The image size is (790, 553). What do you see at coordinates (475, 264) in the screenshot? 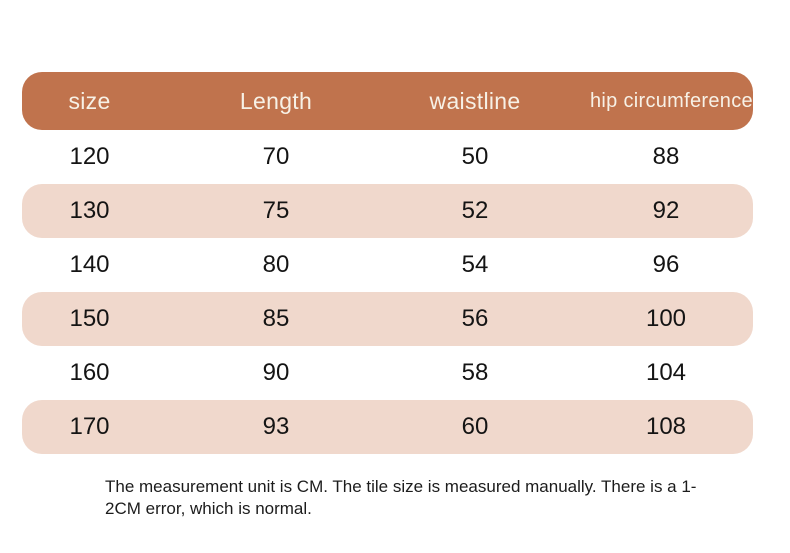
I see `cell-waistline: 54` at bounding box center [475, 264].